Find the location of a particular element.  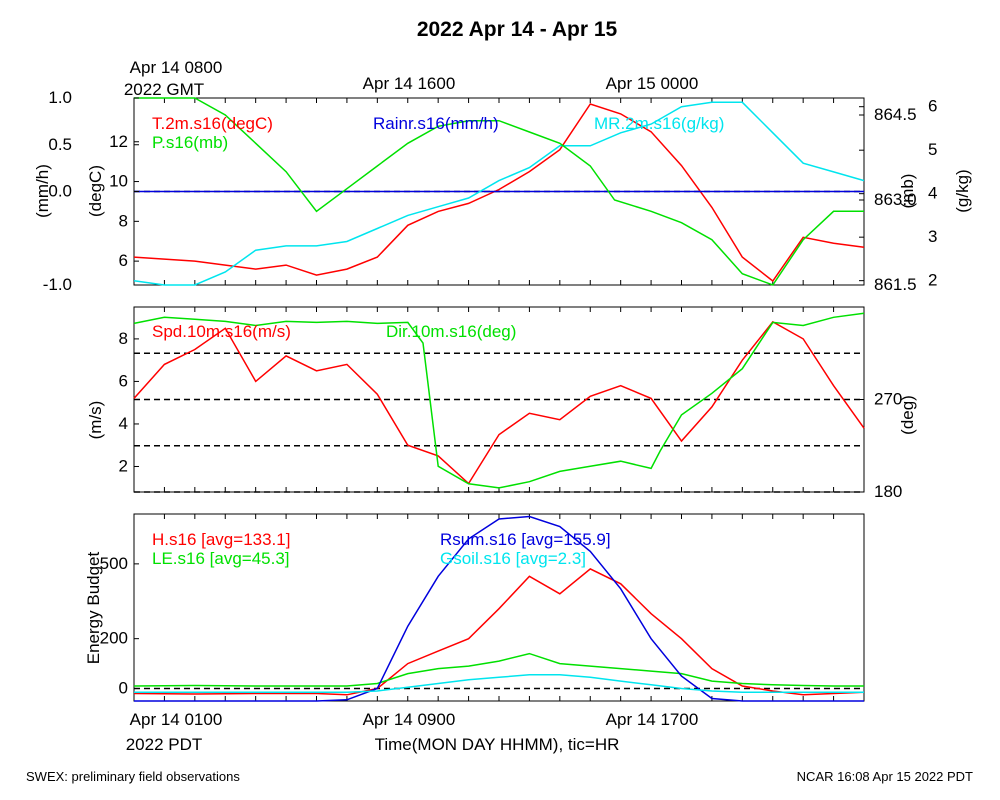

dir-tick-label: 180 is located at coordinates (888, 491).